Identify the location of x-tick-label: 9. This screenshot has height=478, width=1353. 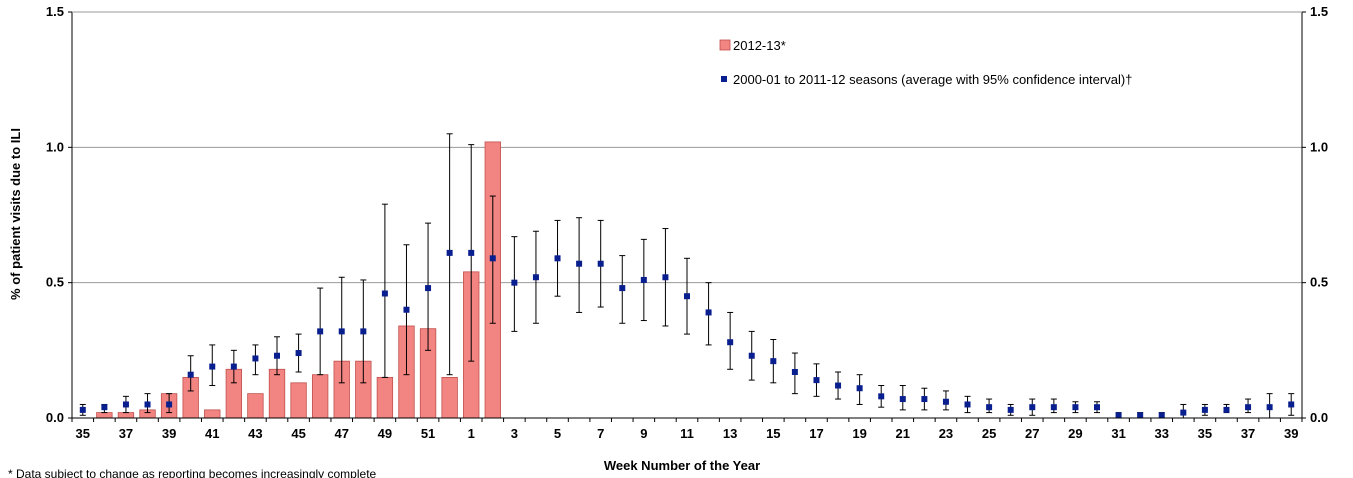
(643, 433).